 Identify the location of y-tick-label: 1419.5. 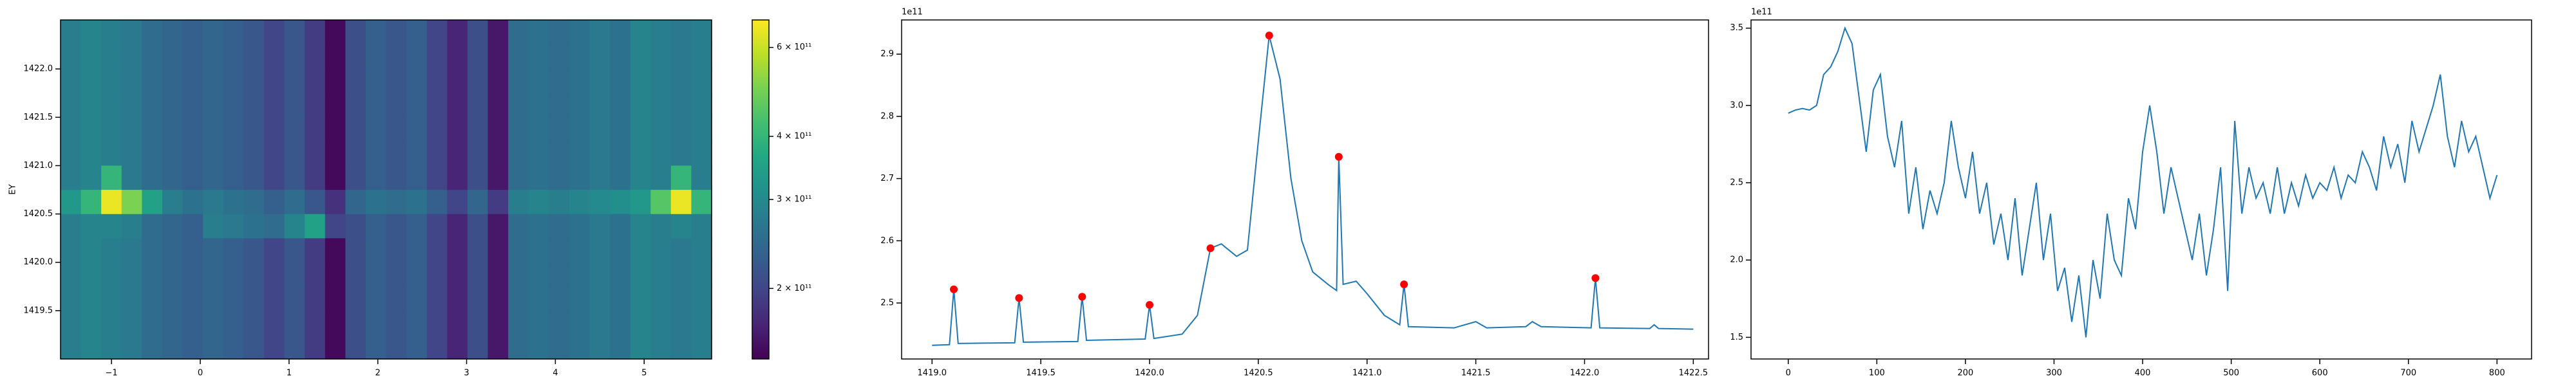
(38, 310).